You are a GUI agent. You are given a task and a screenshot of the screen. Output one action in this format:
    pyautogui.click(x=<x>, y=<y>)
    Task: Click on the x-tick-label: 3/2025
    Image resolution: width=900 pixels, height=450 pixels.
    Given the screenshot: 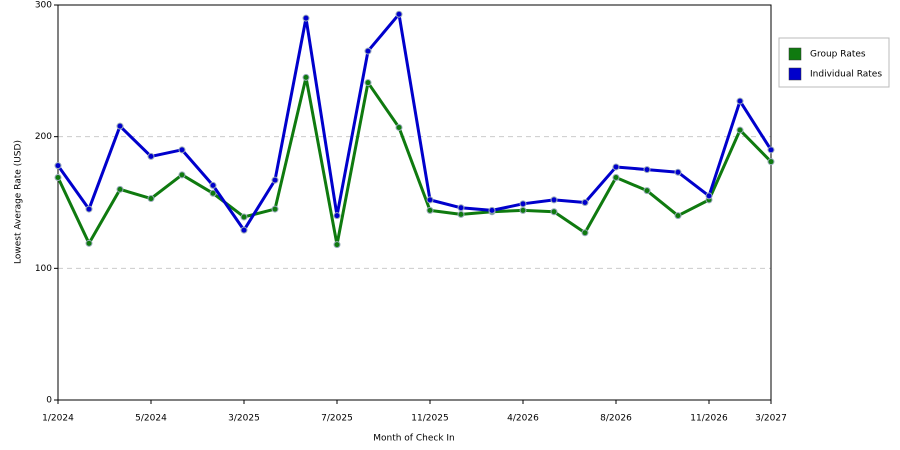 What is the action you would take?
    pyautogui.click(x=244, y=419)
    